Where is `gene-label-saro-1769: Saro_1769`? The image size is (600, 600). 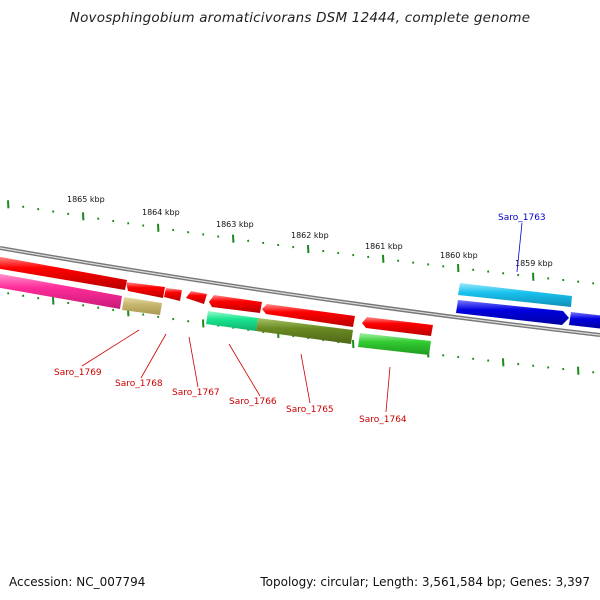
gene-label-saro-1769: Saro_1769 is located at coordinates (78, 373).